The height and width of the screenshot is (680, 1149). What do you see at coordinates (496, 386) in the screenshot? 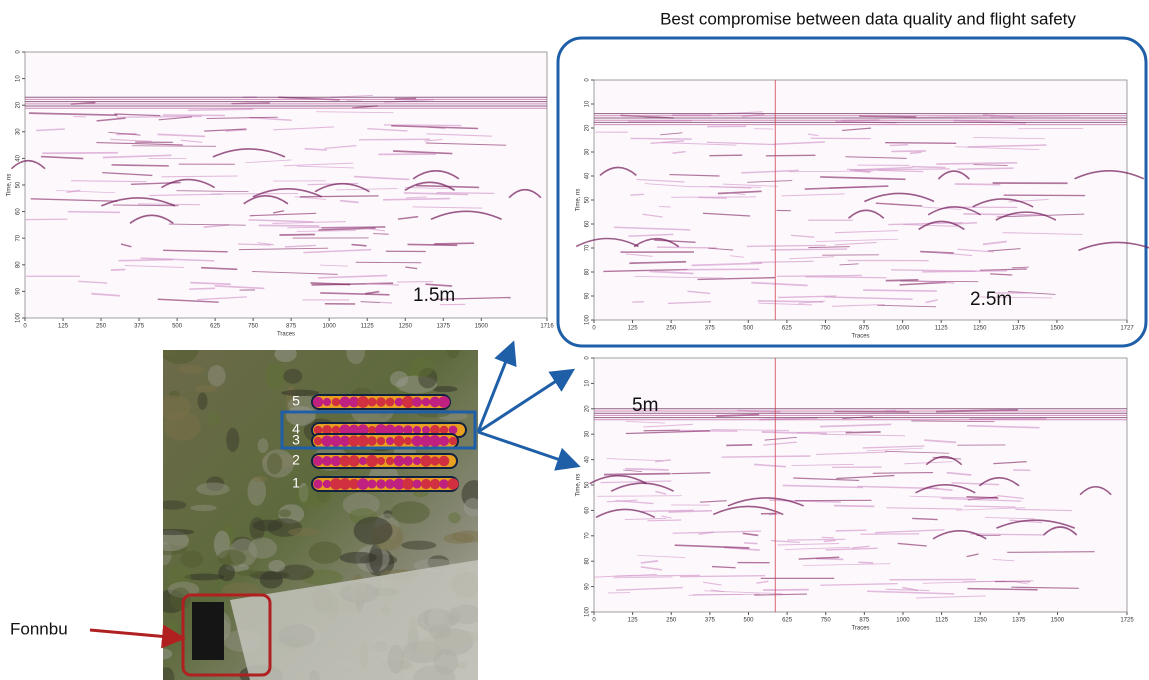
I see `arrow` at bounding box center [496, 386].